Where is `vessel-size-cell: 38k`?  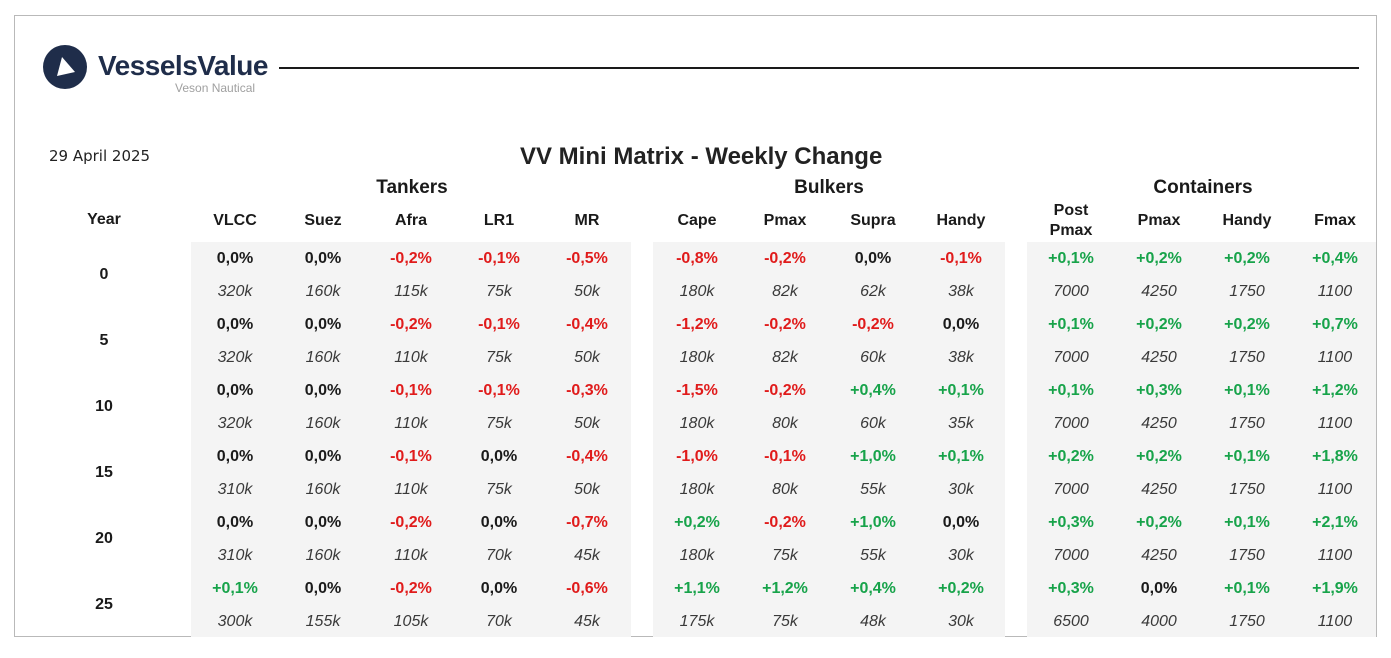
vessel-size-cell: 38k is located at coordinates (961, 291).